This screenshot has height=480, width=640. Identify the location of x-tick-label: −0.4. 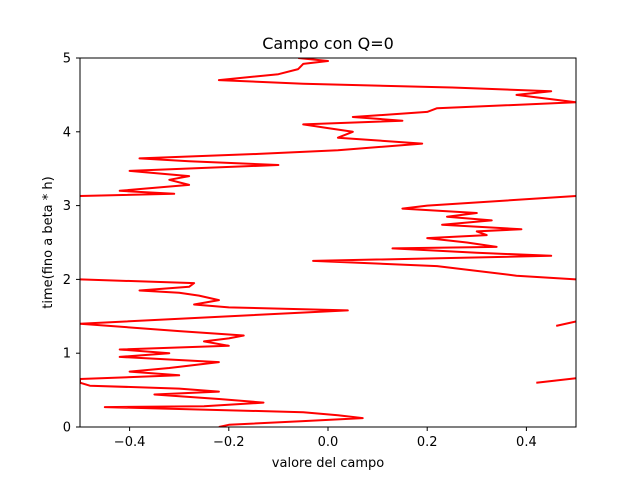
(130, 442).